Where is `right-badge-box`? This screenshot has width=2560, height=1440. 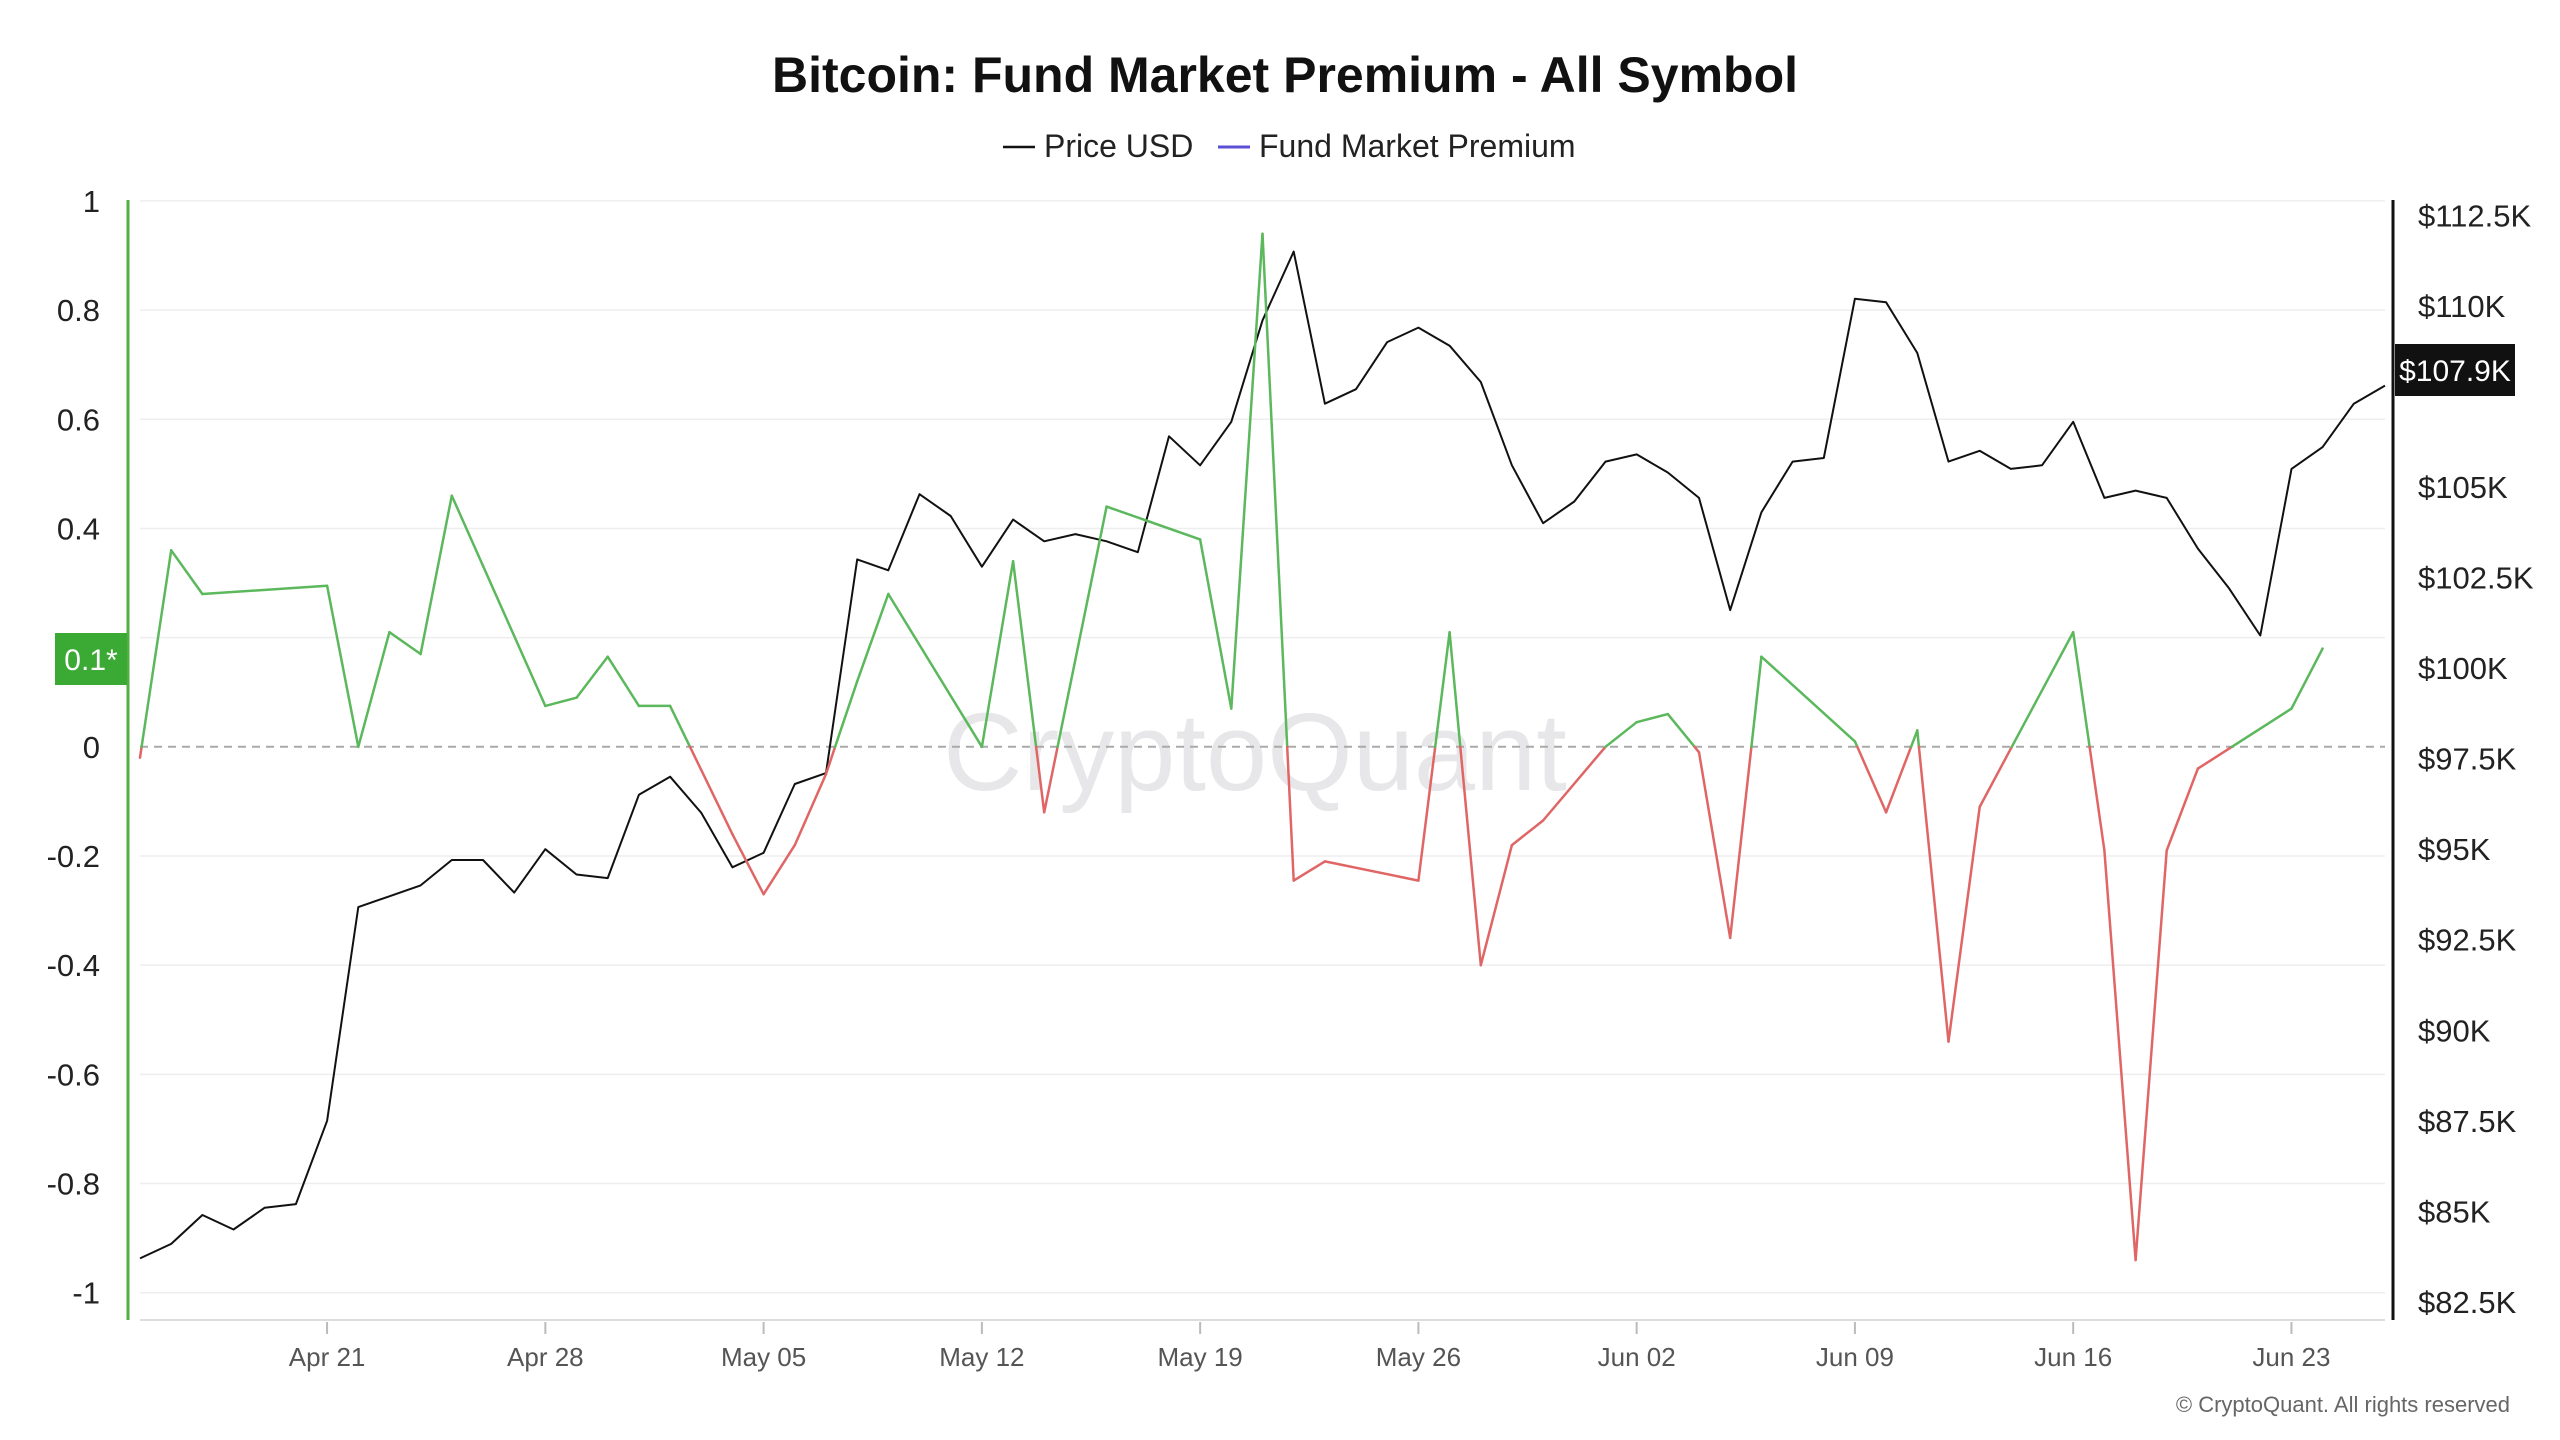 right-badge-box is located at coordinates (2455, 370).